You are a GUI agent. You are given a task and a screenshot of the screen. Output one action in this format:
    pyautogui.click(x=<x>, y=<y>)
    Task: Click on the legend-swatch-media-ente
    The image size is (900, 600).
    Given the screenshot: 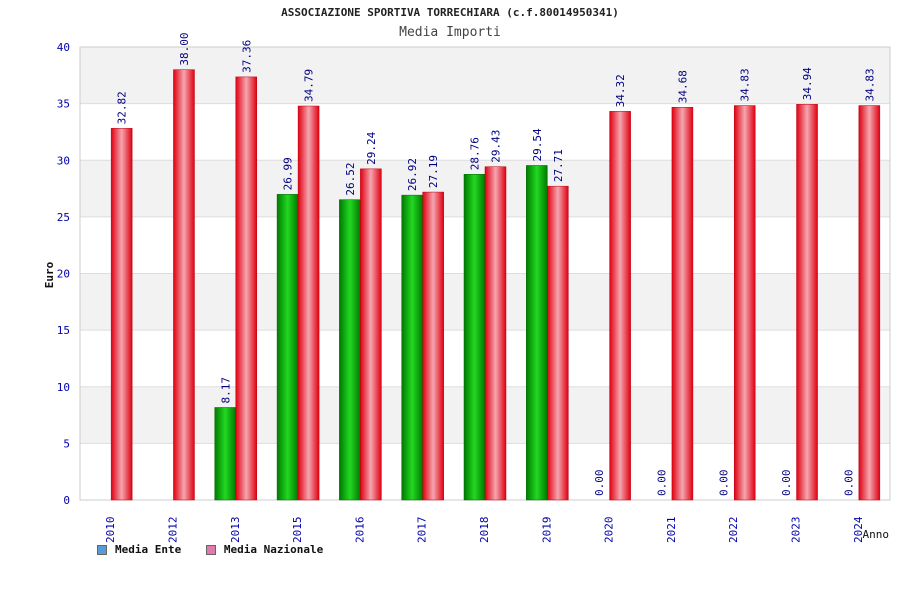 What is the action you would take?
    pyautogui.click(x=102, y=549)
    